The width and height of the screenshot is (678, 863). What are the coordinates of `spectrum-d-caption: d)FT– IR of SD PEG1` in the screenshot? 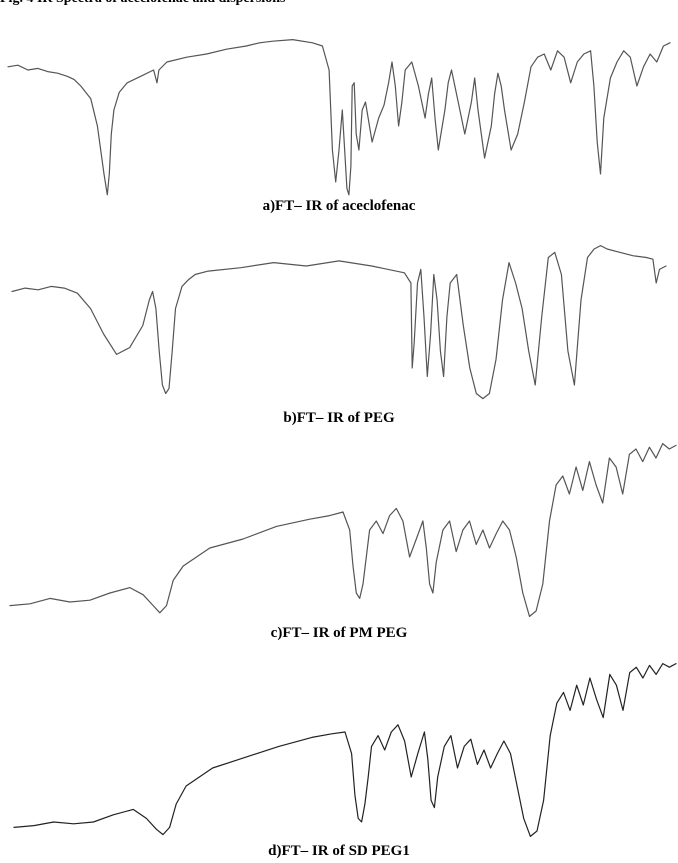 It's located at (339, 851).